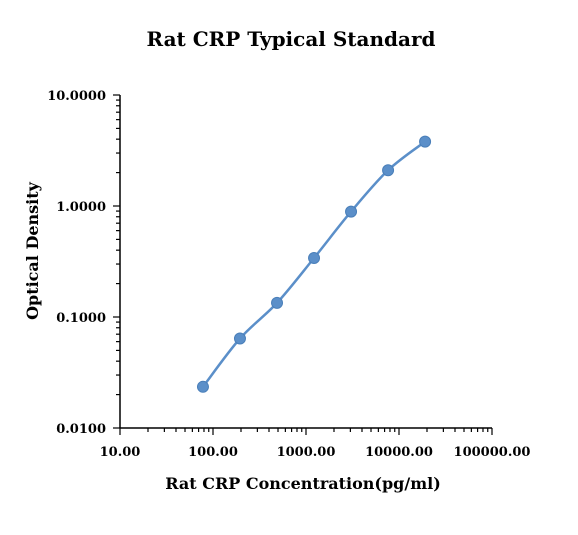 The height and width of the screenshot is (535, 578). What do you see at coordinates (492, 452) in the screenshot?
I see `x-tick-label: 100000.00` at bounding box center [492, 452].